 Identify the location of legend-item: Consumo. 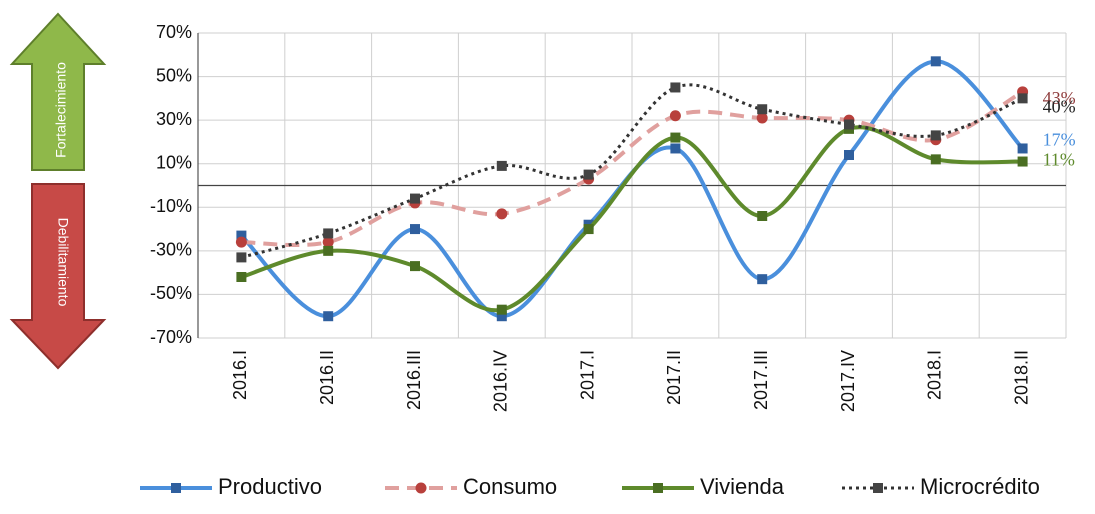
(471, 486).